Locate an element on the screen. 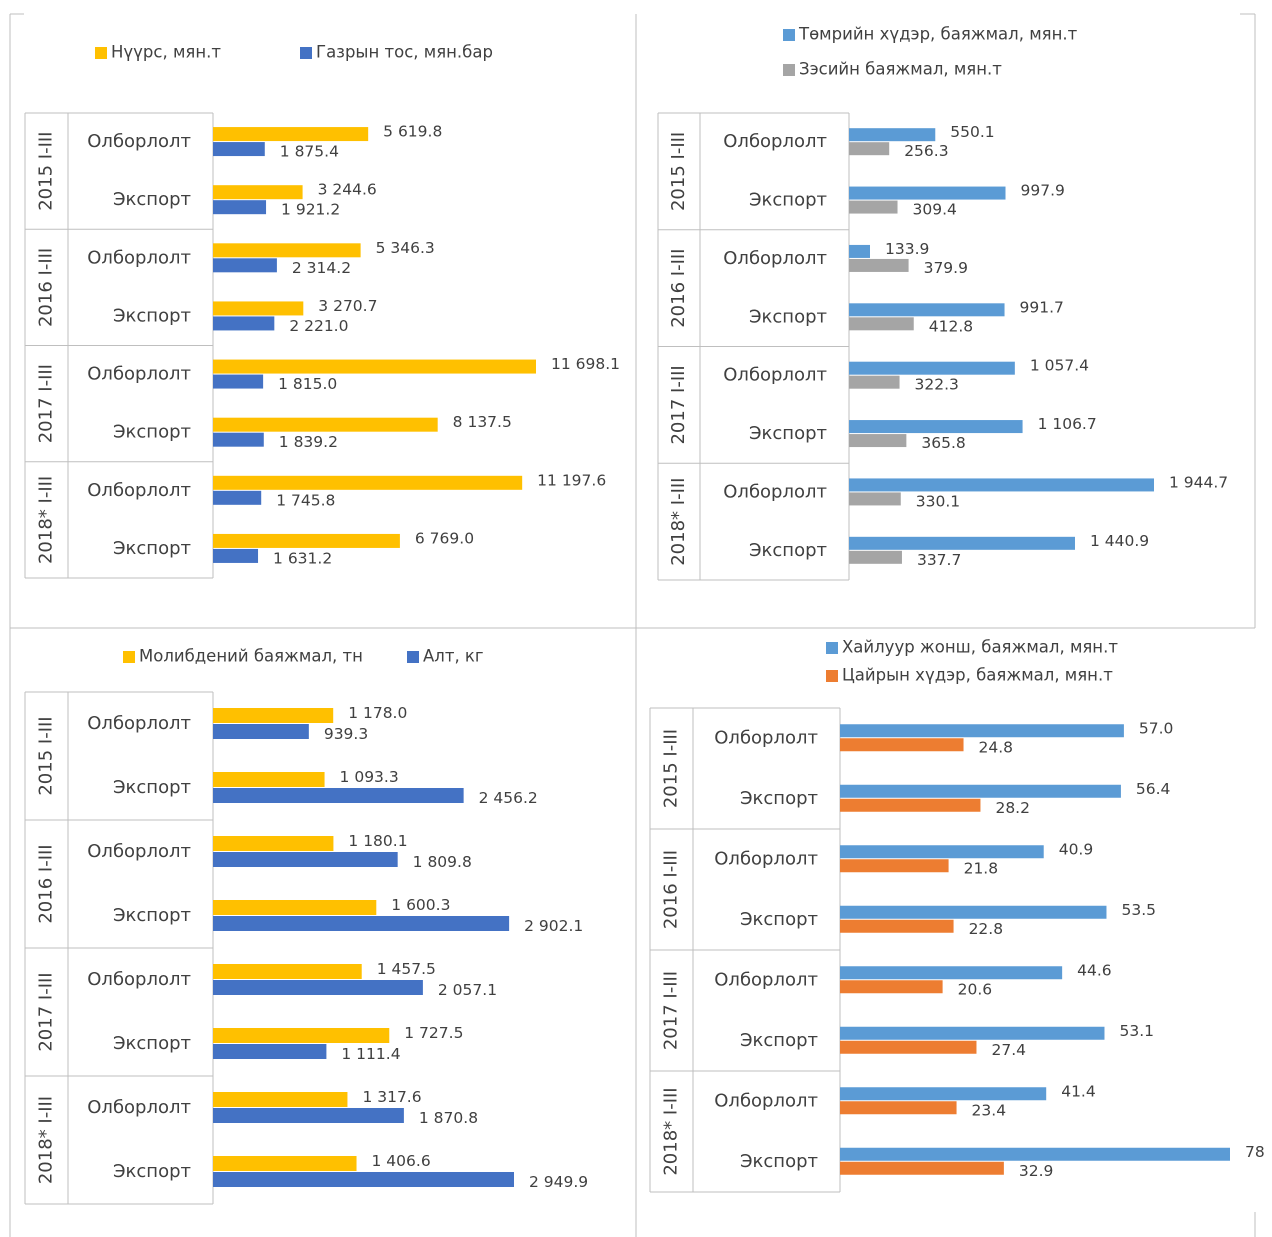 Image resolution: width=1272 pixels, height=1237 pixels. value-label: 337.7 is located at coordinates (939, 560).